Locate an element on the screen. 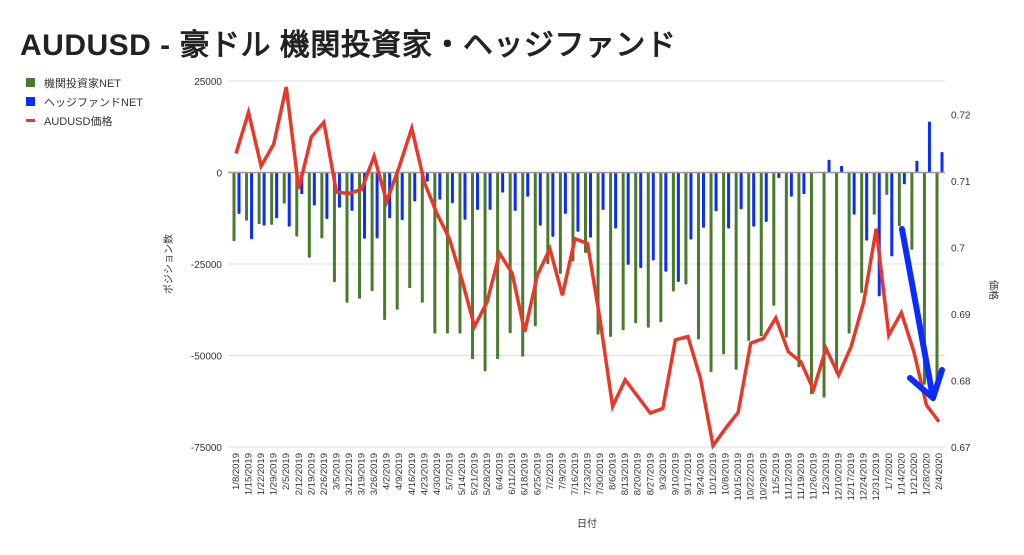 The width and height of the screenshot is (1024, 555). y2-tick-label: 0.71 is located at coordinates (961, 182).